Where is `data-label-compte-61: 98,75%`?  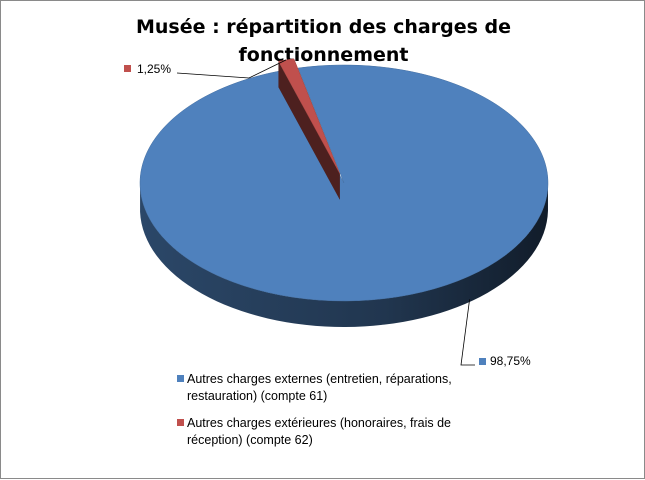
data-label-compte-61: 98,75% is located at coordinates (510, 361).